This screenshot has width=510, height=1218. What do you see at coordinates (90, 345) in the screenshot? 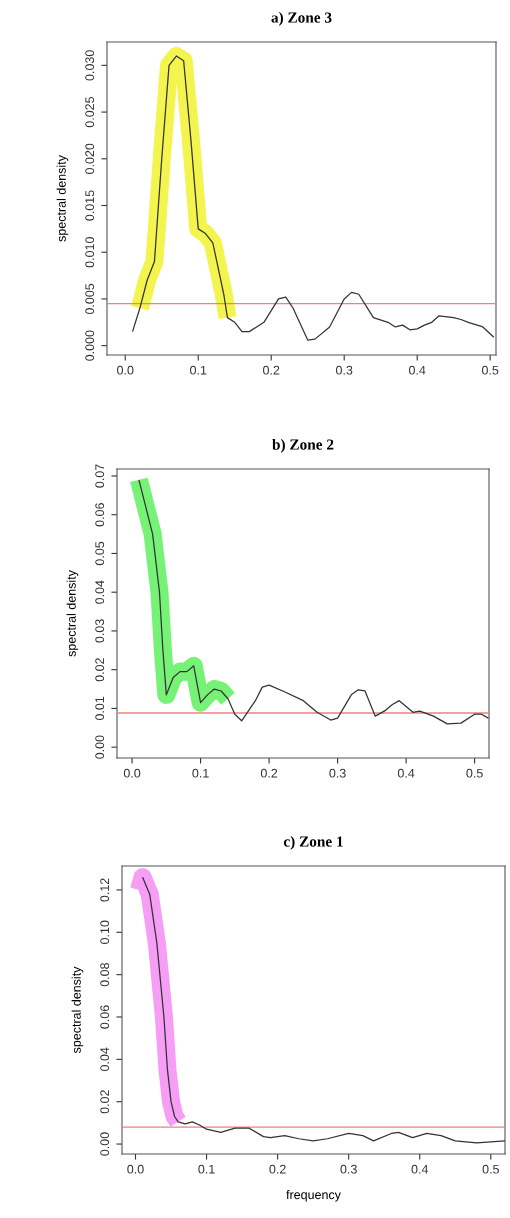
I see `y-tick-label: 0.000` at bounding box center [90, 345].